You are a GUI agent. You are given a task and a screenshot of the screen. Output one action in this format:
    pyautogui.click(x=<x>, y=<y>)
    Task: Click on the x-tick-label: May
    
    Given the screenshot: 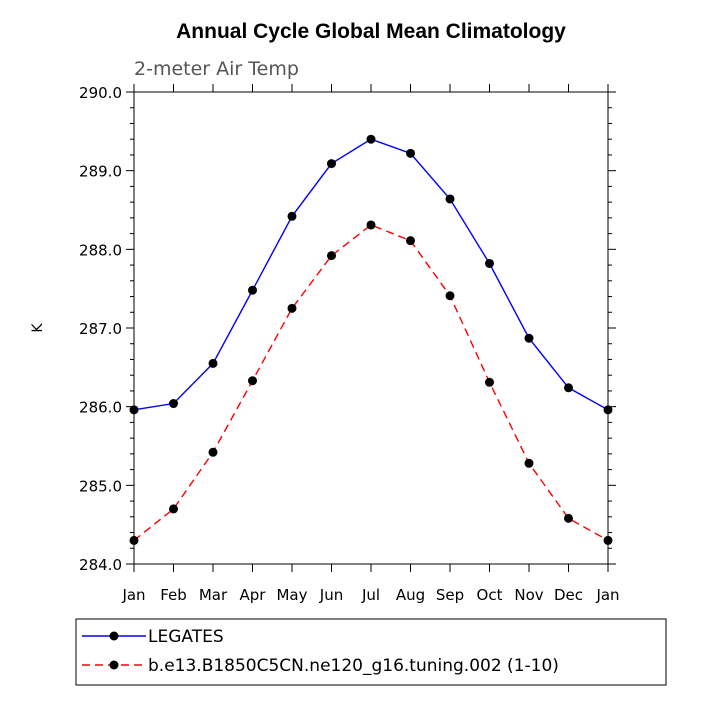 What is the action you would take?
    pyautogui.click(x=291, y=595)
    